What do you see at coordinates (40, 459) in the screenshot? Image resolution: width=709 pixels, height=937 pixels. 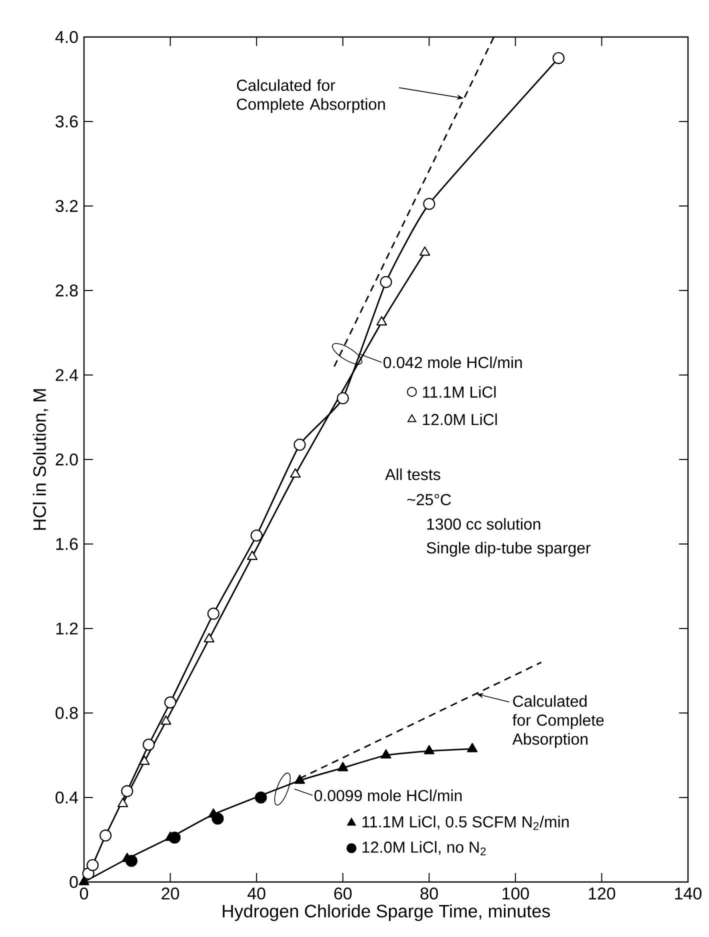 I see `y-axis-title: HCl in Solution, M` at bounding box center [40, 459].